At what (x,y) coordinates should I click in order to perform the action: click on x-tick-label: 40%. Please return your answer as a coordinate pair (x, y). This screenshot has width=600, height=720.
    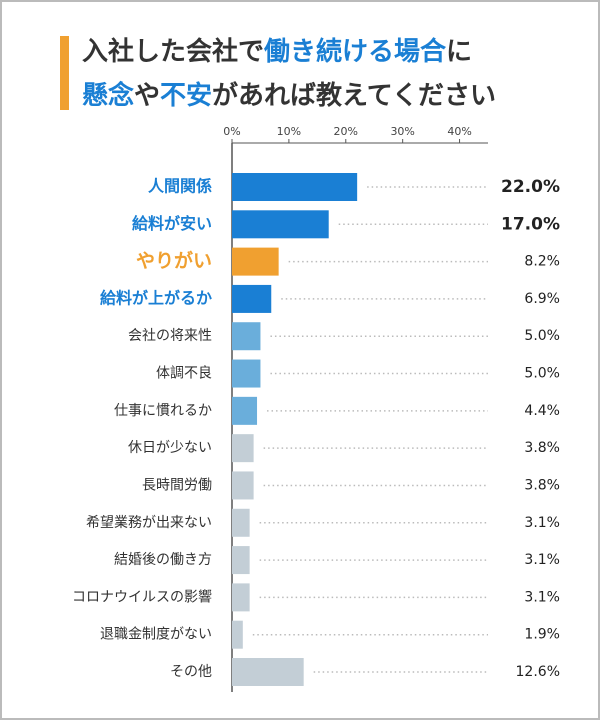
    Looking at the image, I should click on (459, 131).